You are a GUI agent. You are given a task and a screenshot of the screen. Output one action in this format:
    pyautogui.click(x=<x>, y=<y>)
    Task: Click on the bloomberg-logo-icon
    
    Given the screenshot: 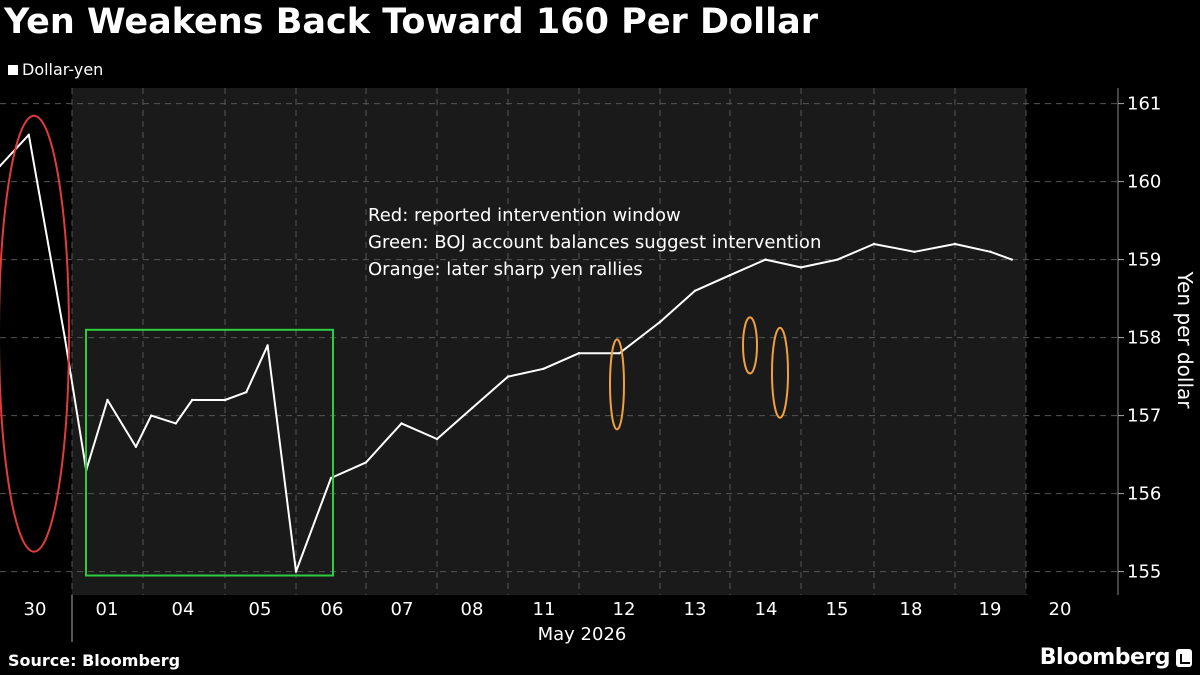 What is the action you would take?
    pyautogui.click(x=1184, y=657)
    